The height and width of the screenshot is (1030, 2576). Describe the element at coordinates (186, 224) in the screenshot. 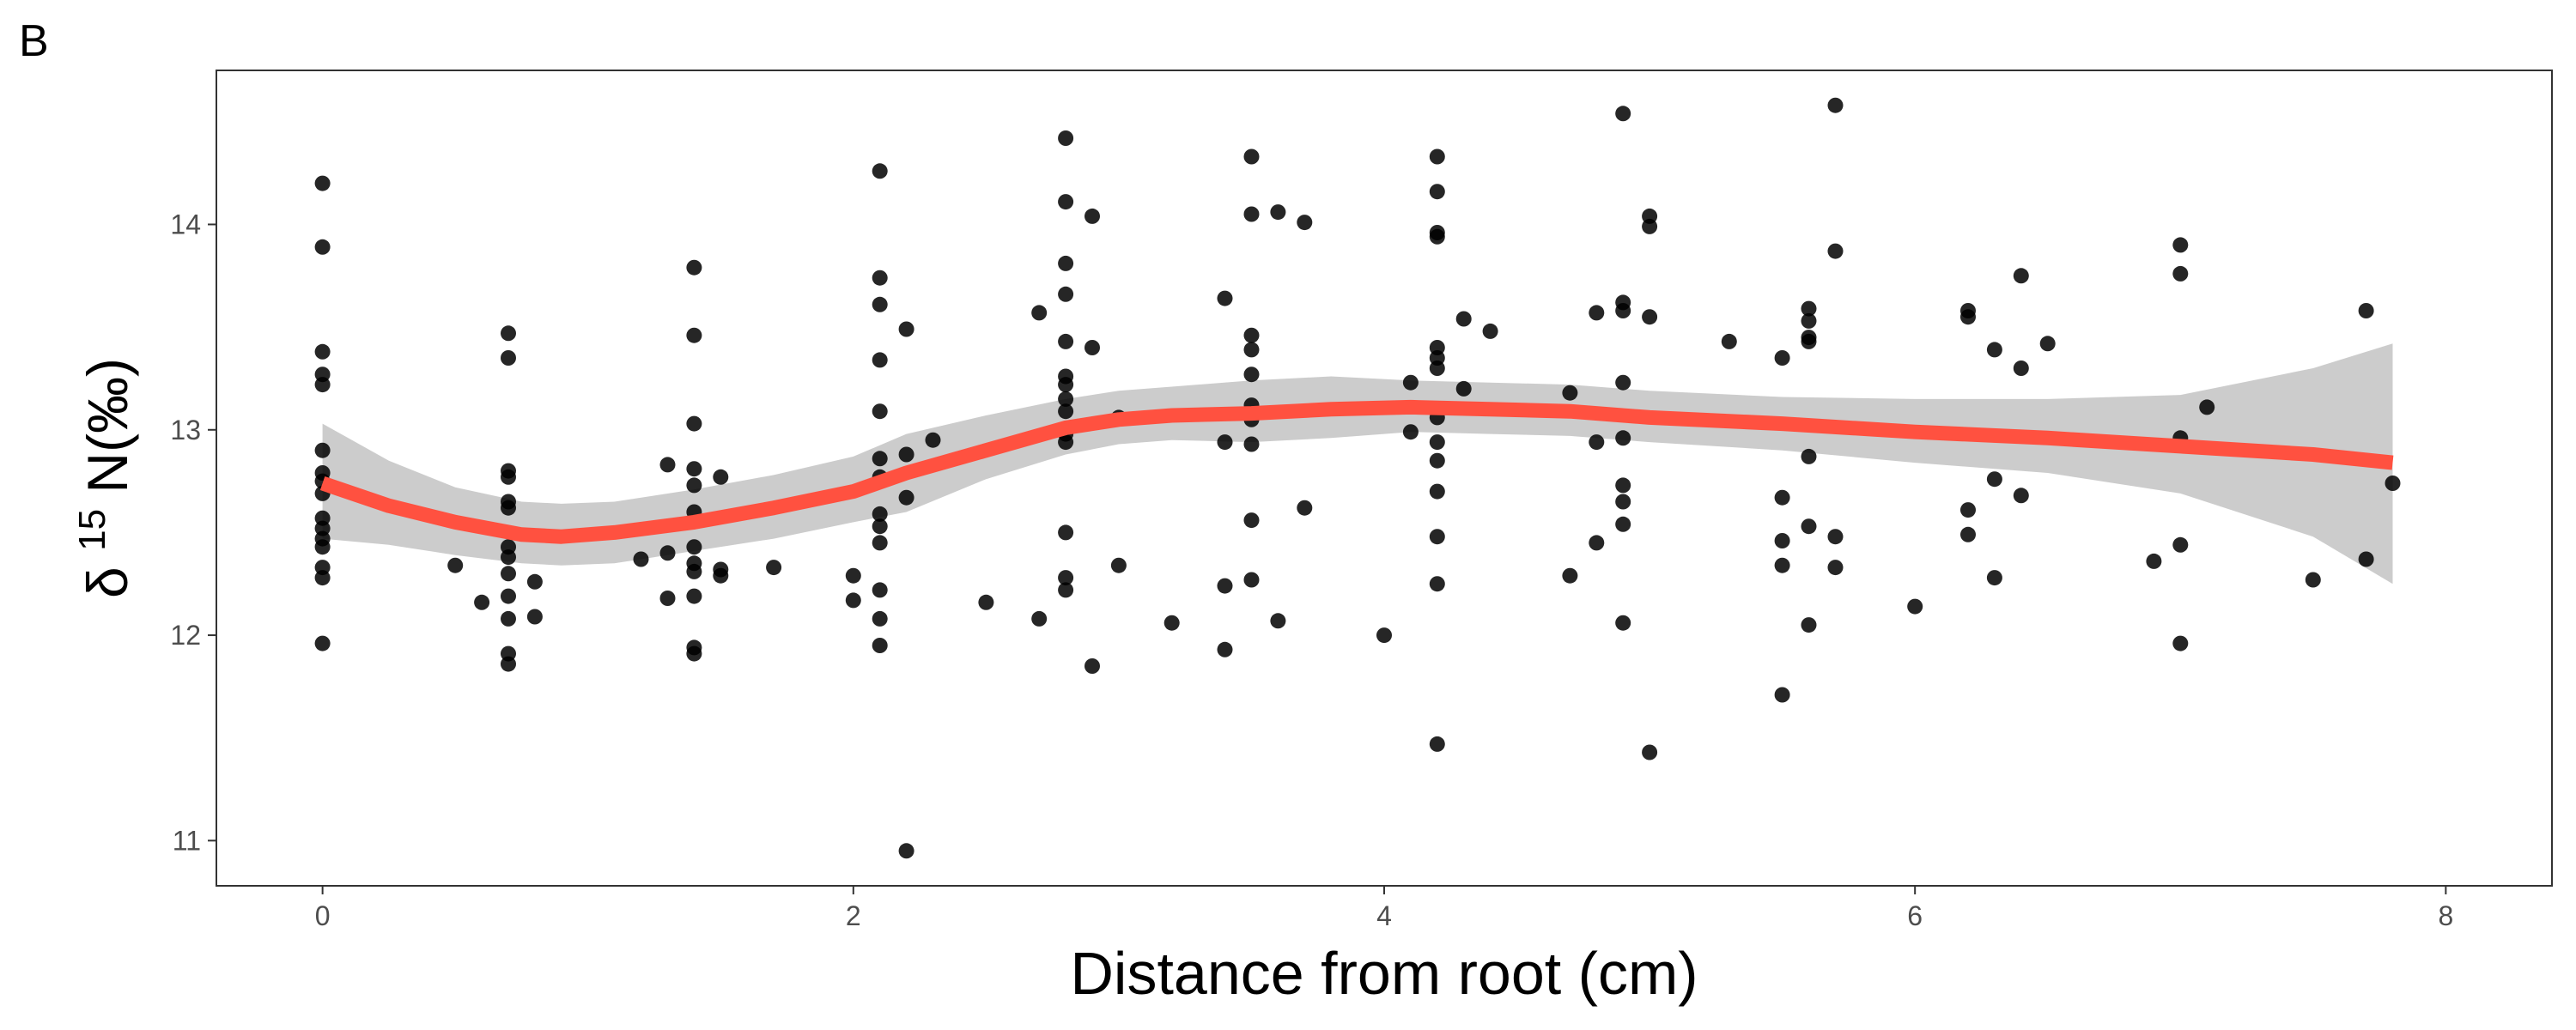

I see `y-tick-label: 14` at that location.